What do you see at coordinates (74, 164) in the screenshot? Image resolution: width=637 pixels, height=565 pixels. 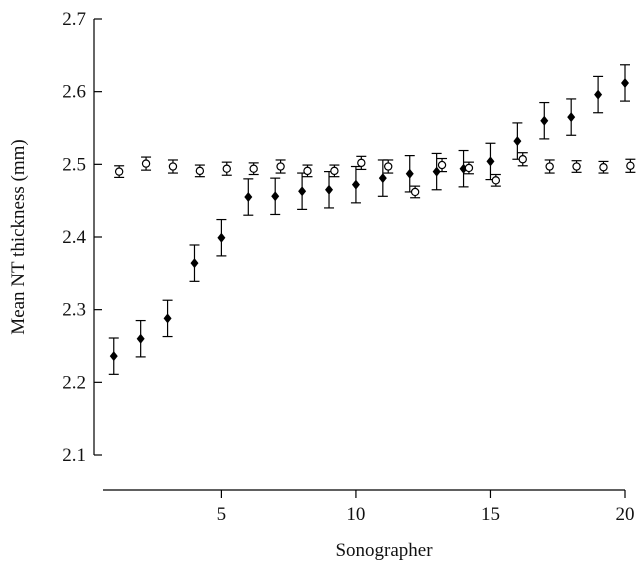 I see `y-tick-label: 2.5` at bounding box center [74, 164].